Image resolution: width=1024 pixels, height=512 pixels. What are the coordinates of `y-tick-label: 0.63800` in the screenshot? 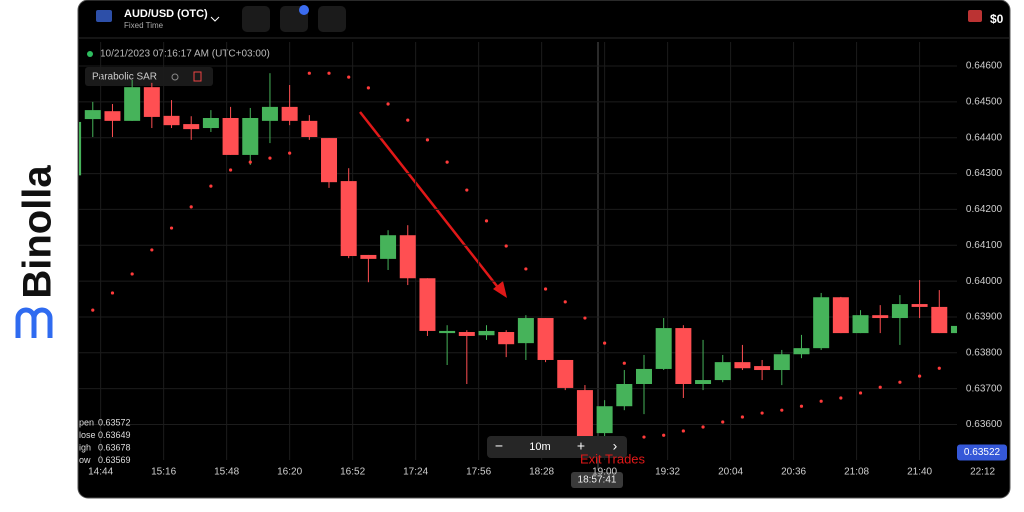 It's located at (984, 352).